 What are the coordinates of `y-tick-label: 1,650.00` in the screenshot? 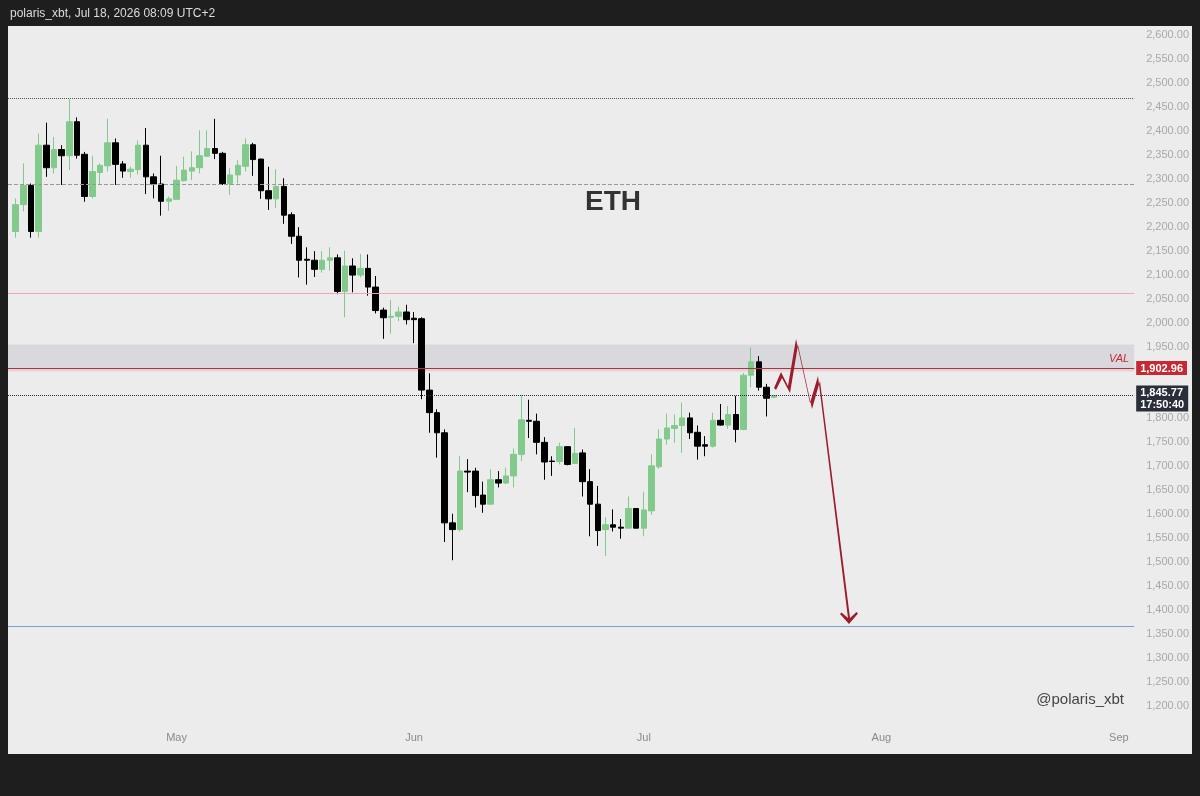 It's located at (1168, 489).